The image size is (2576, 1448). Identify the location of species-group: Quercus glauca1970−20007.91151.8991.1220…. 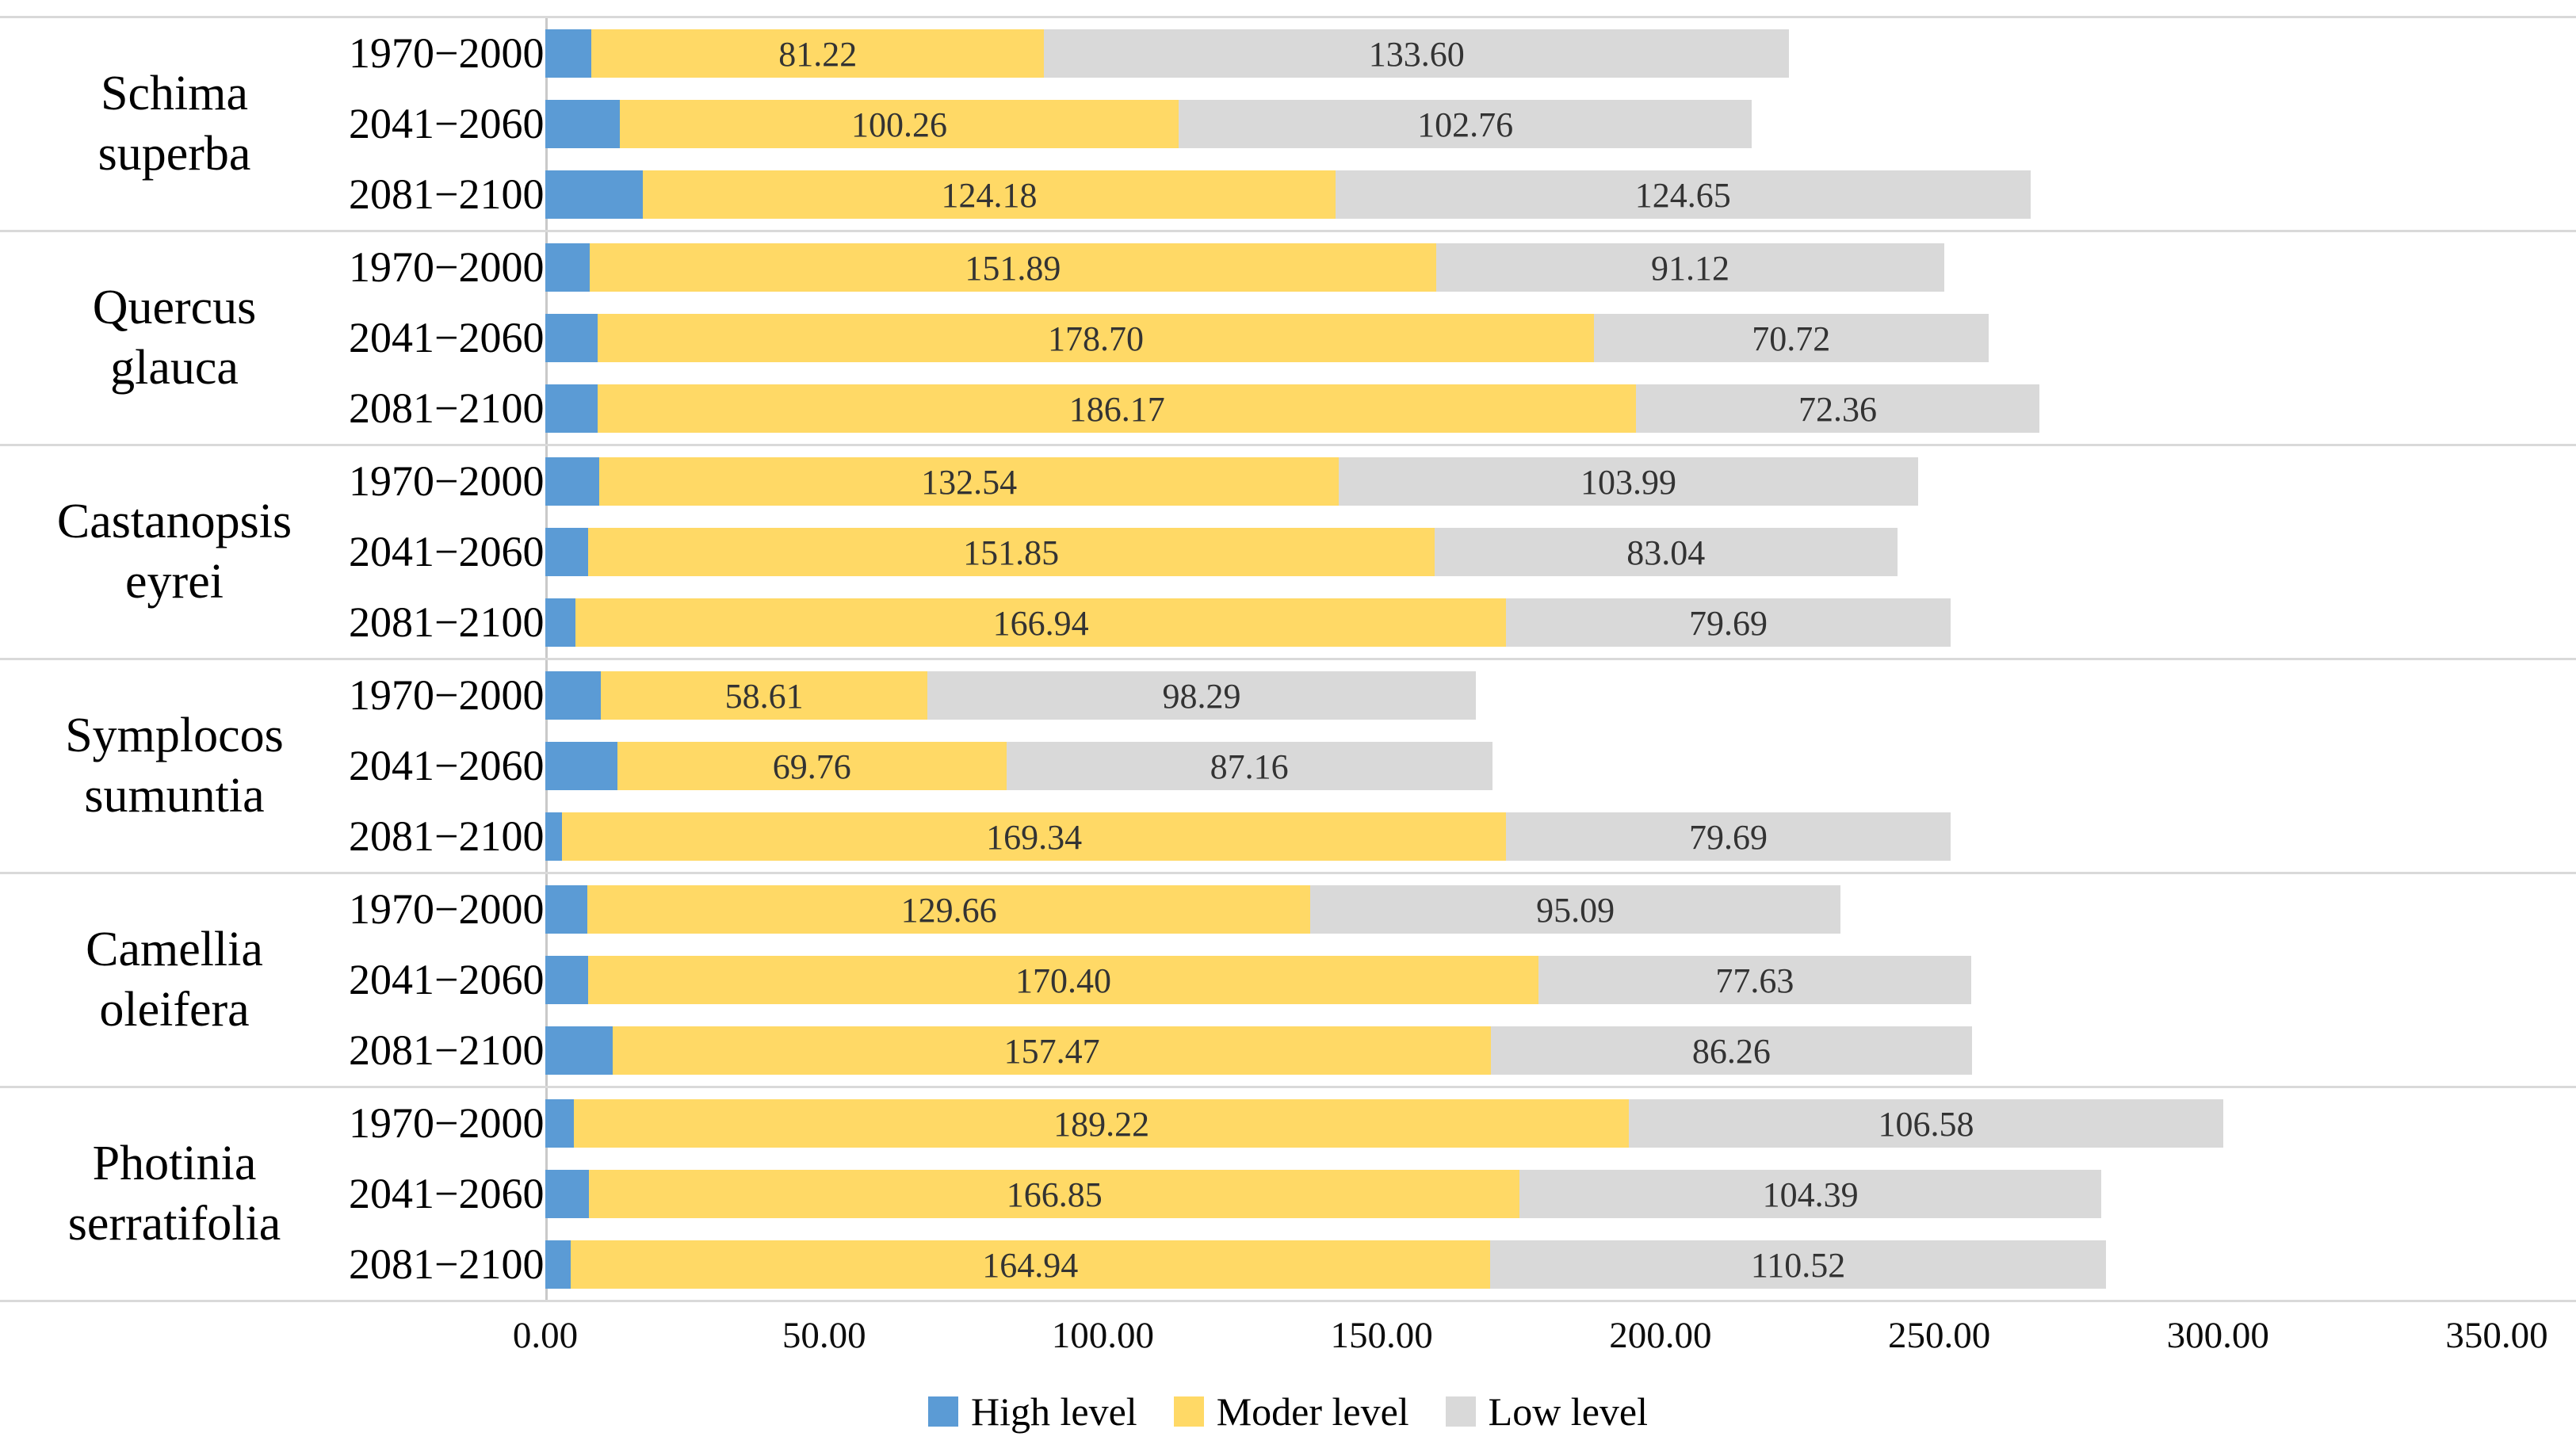
(1288, 337).